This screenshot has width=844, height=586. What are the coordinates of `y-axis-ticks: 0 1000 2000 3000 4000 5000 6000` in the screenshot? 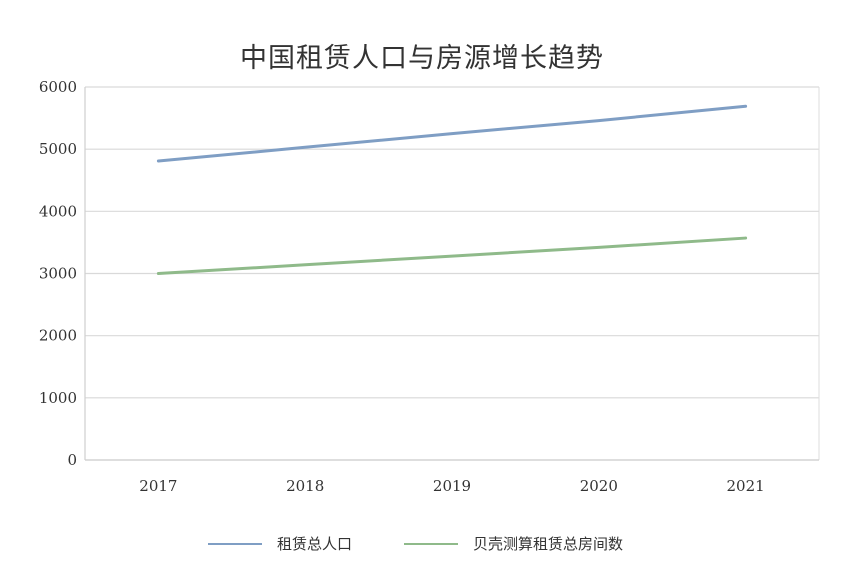 It's located at (58, 273).